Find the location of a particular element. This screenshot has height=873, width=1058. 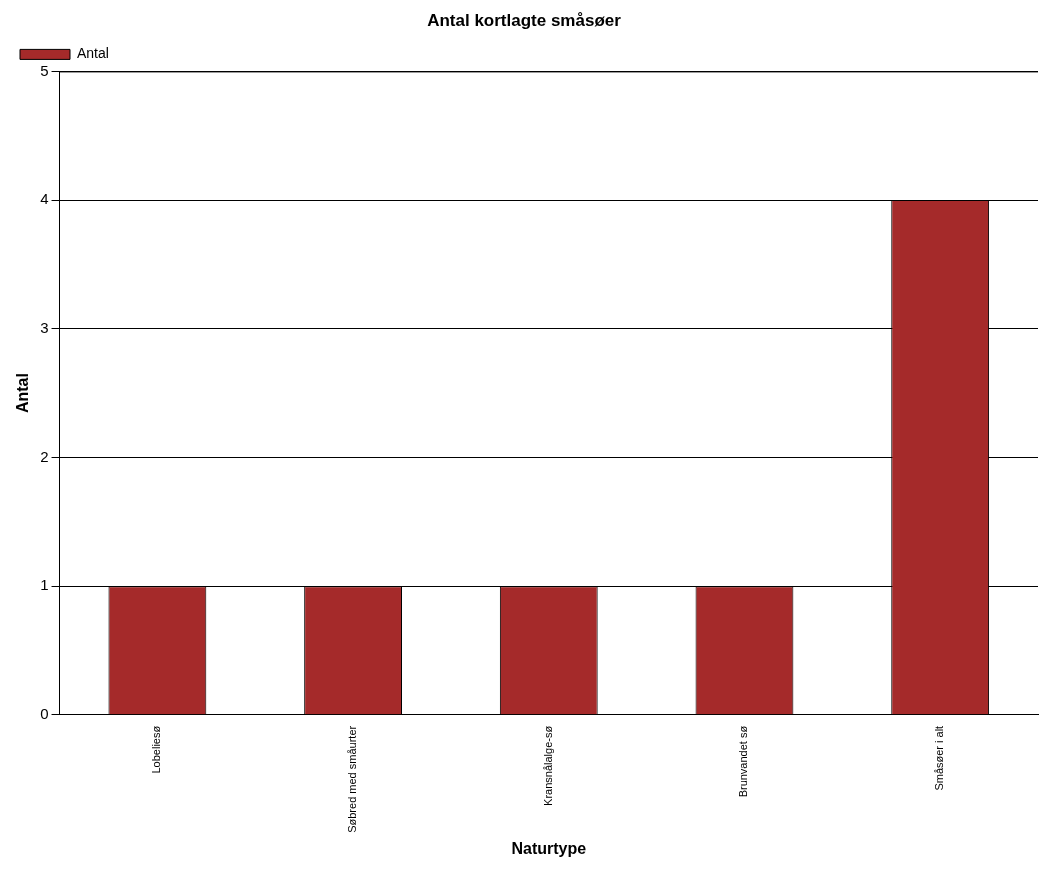

x-tick-label: Lobeliesø is located at coordinates (156, 749).